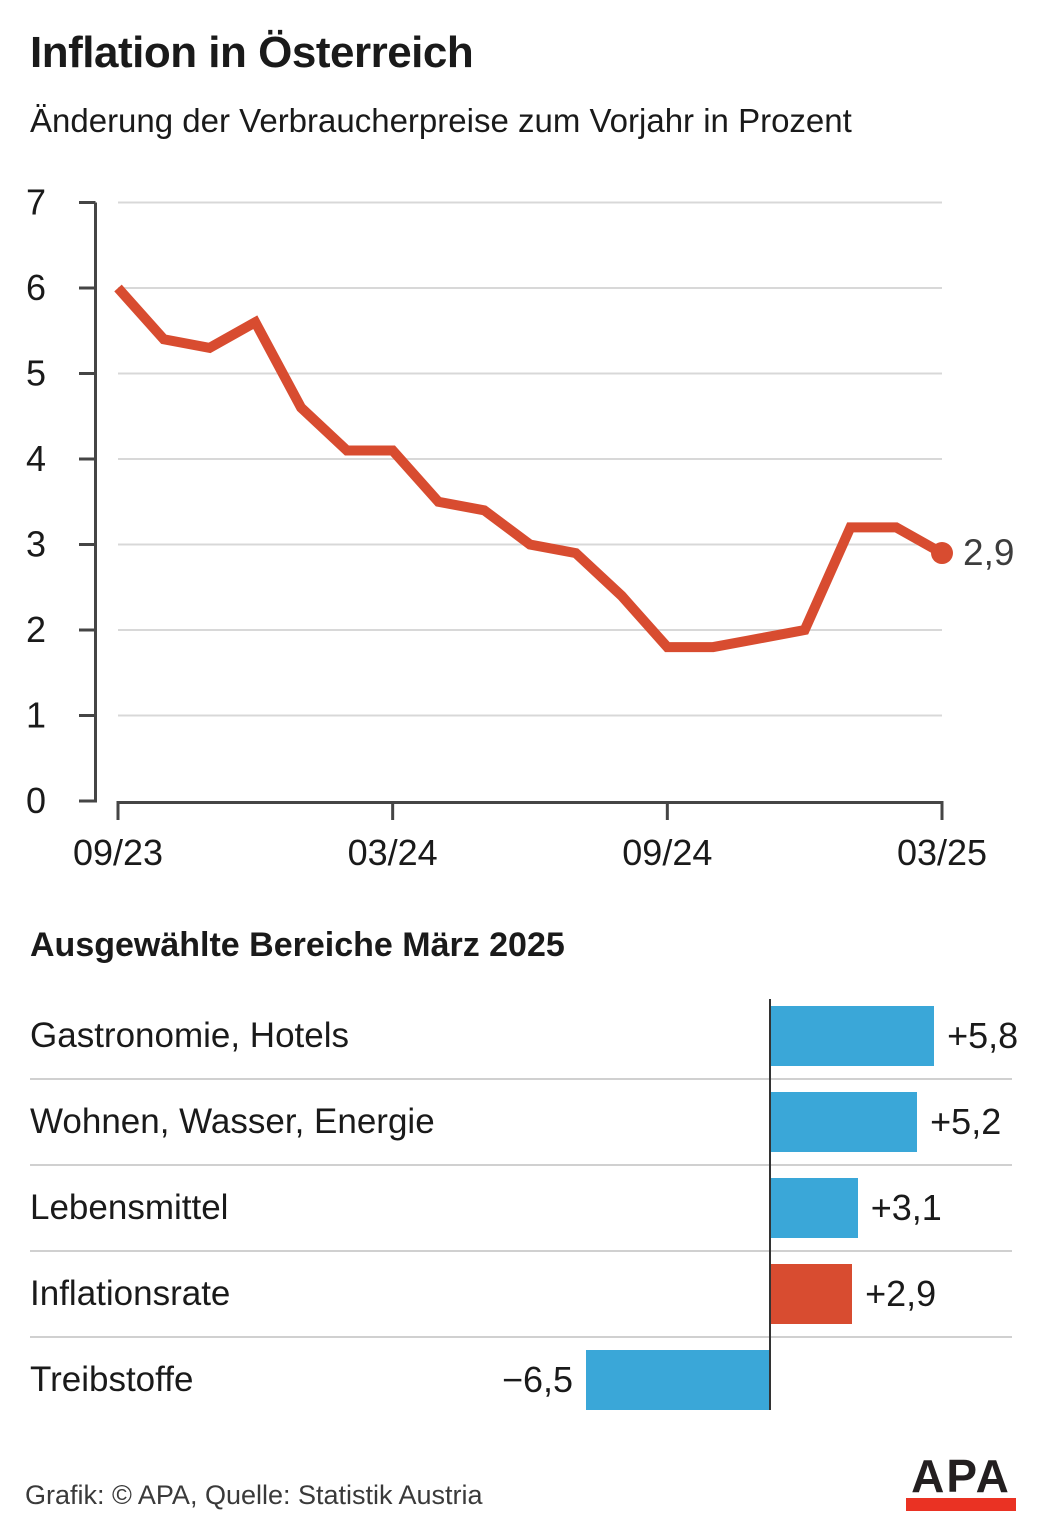 The width and height of the screenshot is (1039, 1538). What do you see at coordinates (252, 52) in the screenshot?
I see `page-title: Inflation in Österreich` at bounding box center [252, 52].